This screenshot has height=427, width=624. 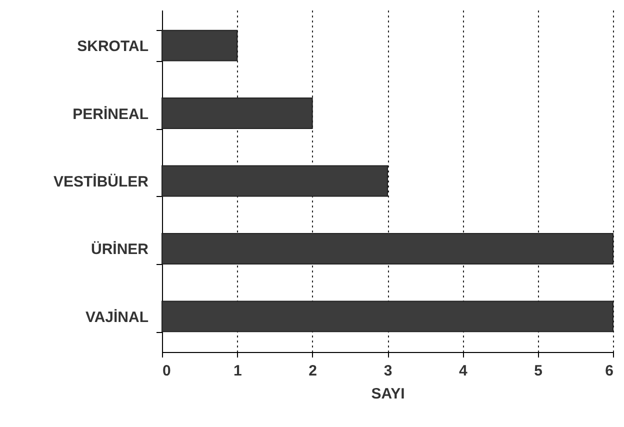 What do you see at coordinates (110, 114) in the screenshot?
I see `y-tick-label: PERİNEAL` at bounding box center [110, 114].